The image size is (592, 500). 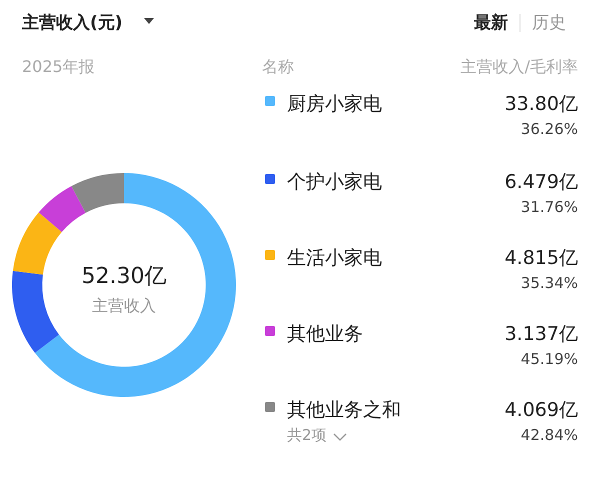 What do you see at coordinates (541, 258) in the screenshot?
I see `data-label: 4.815亿` at bounding box center [541, 258].